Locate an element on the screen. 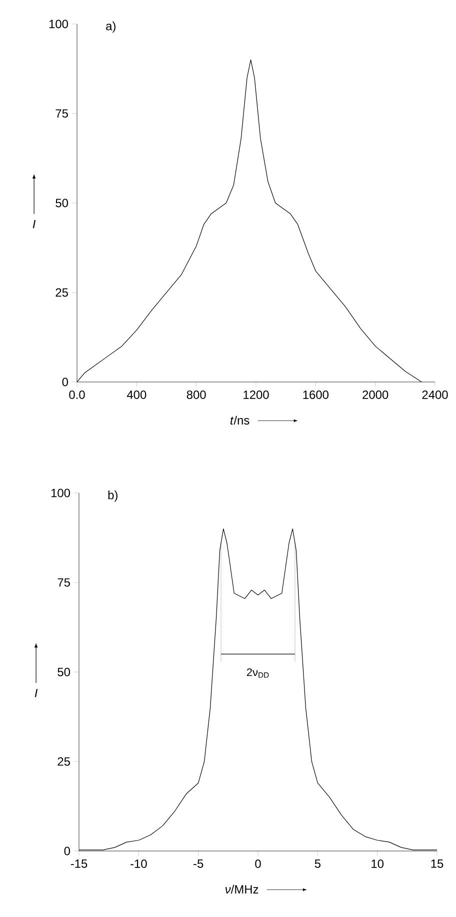 Image resolution: width=456 pixels, height=917 pixels. x-tick-label: 400 is located at coordinates (136, 394).